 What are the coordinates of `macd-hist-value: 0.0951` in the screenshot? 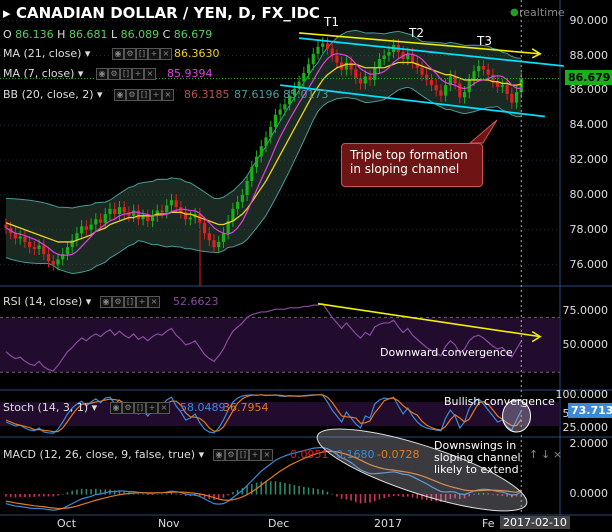 It's located at (309, 454).